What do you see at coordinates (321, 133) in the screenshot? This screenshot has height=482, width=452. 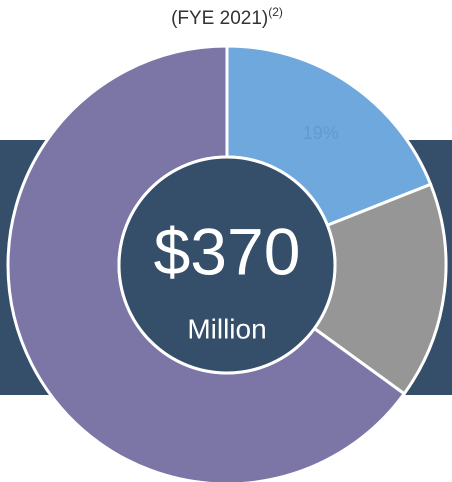 I see `value-label: 19%` at bounding box center [321, 133].